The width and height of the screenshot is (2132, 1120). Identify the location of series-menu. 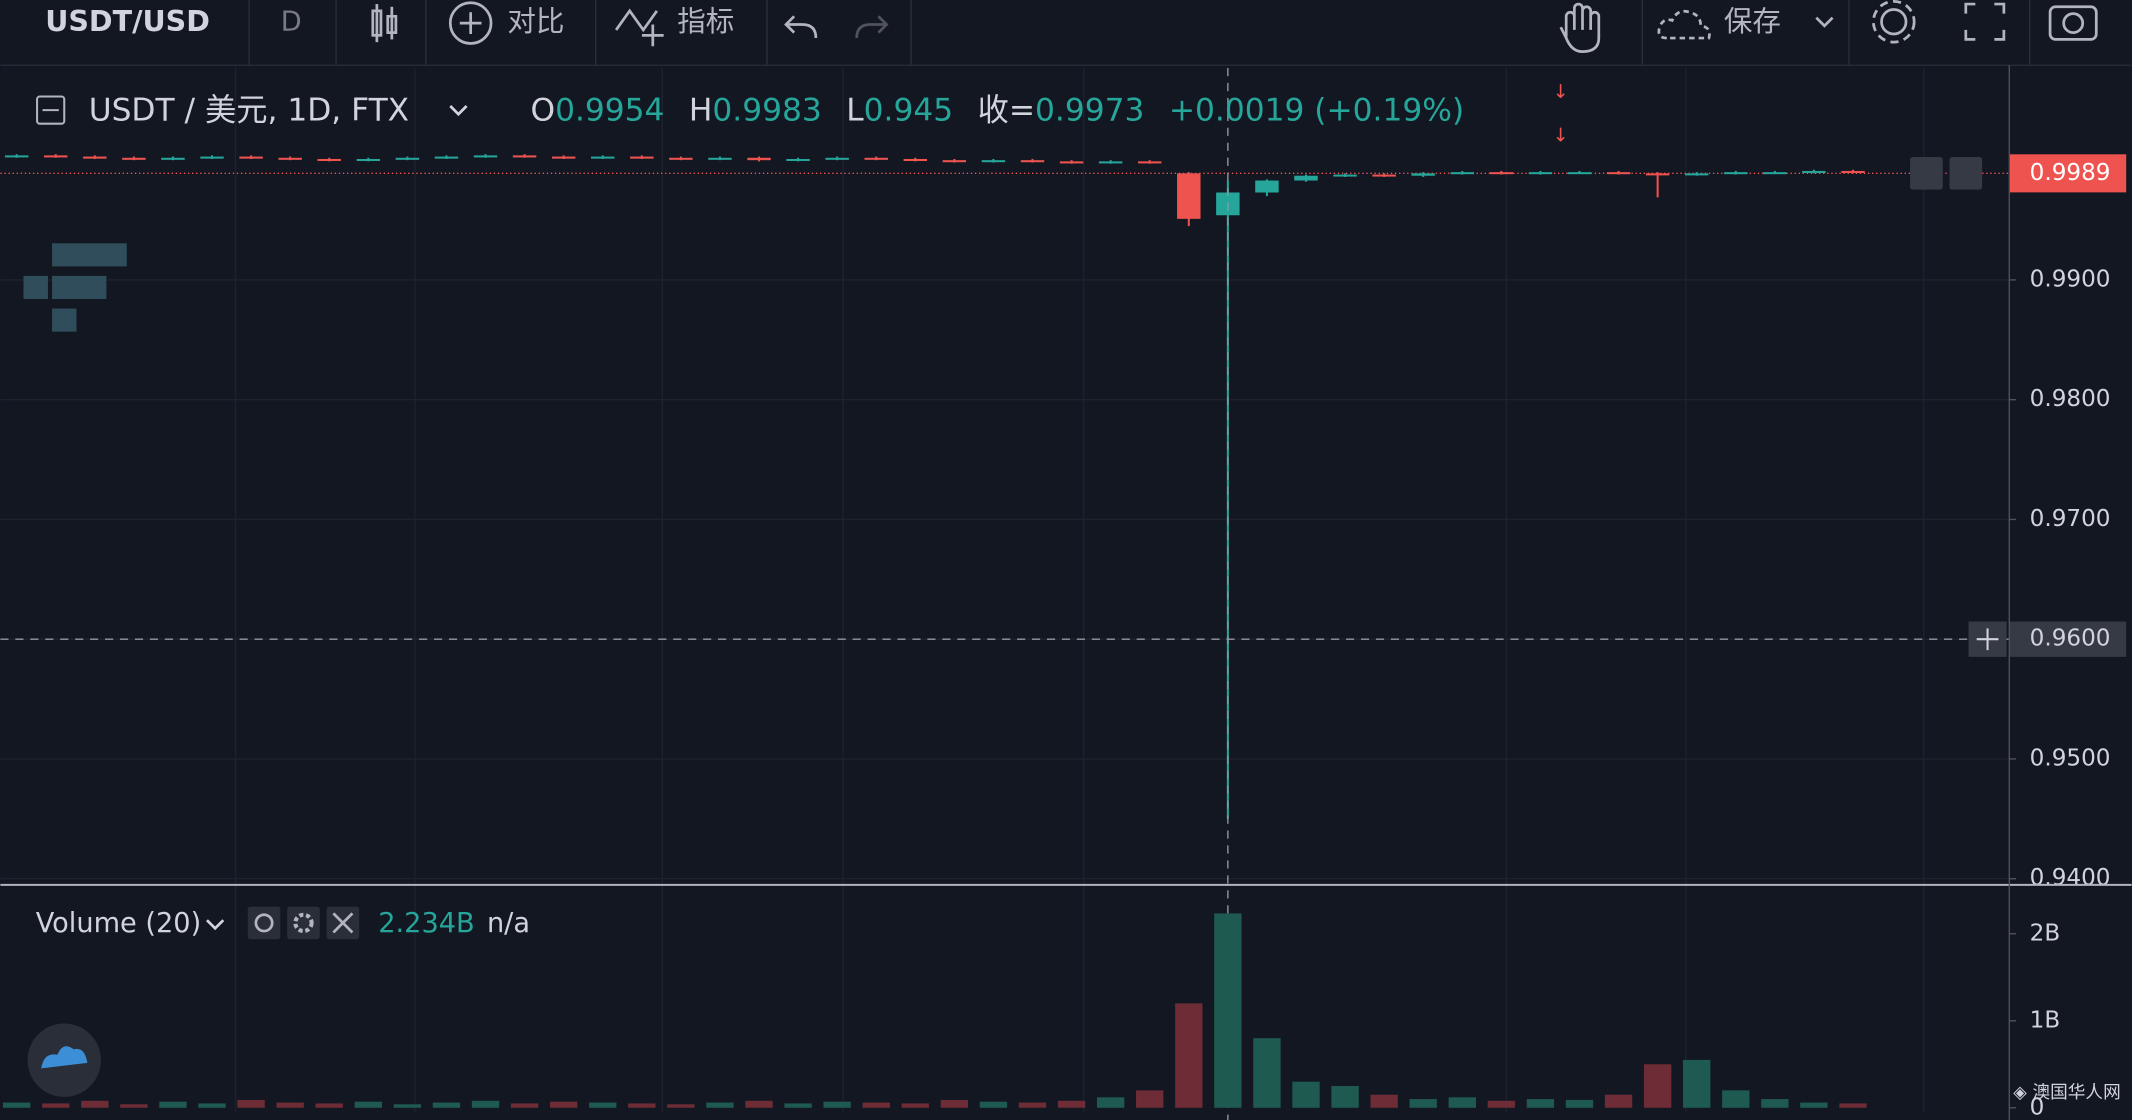
(458, 111).